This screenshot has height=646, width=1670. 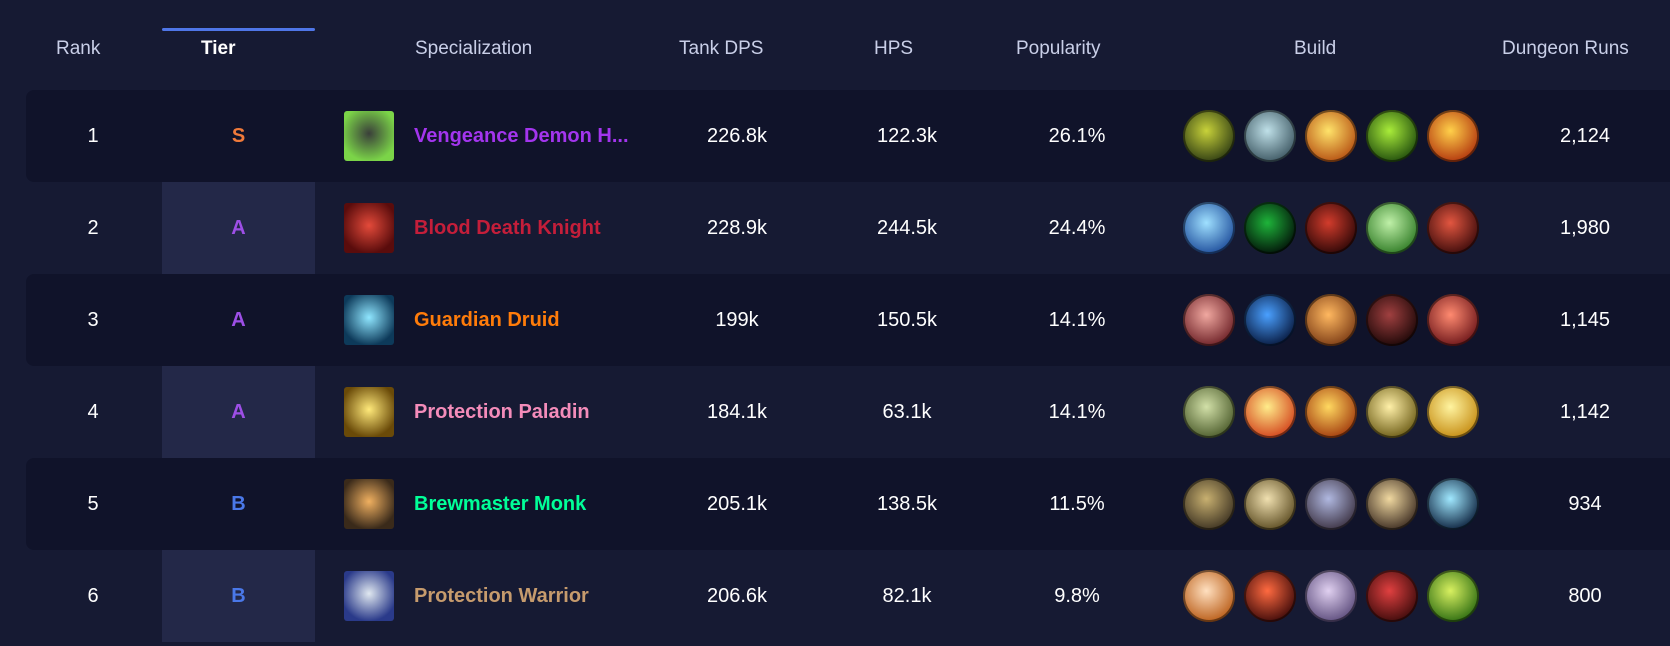 I want to click on hps-cell: 82.1k, so click(x=907, y=596).